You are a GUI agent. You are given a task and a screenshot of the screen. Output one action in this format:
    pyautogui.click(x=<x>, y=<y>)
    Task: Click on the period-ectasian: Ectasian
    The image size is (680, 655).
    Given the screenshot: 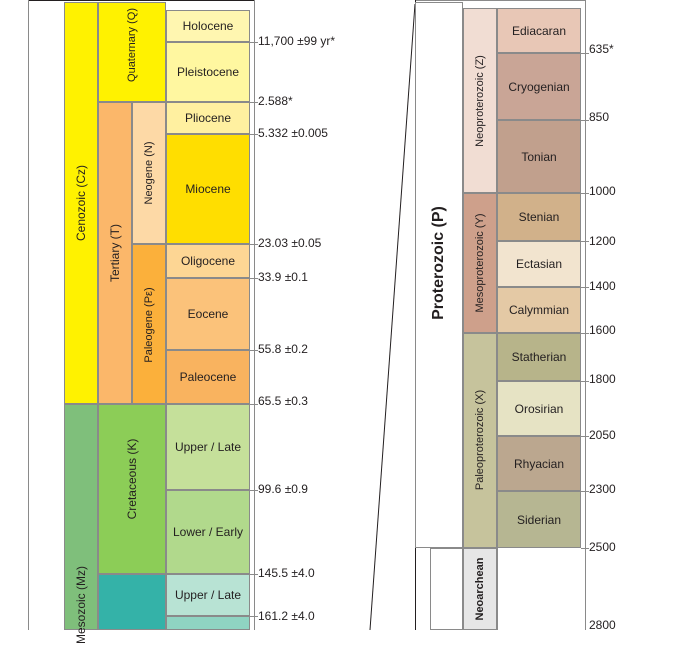 What is the action you would take?
    pyautogui.click(x=539, y=264)
    